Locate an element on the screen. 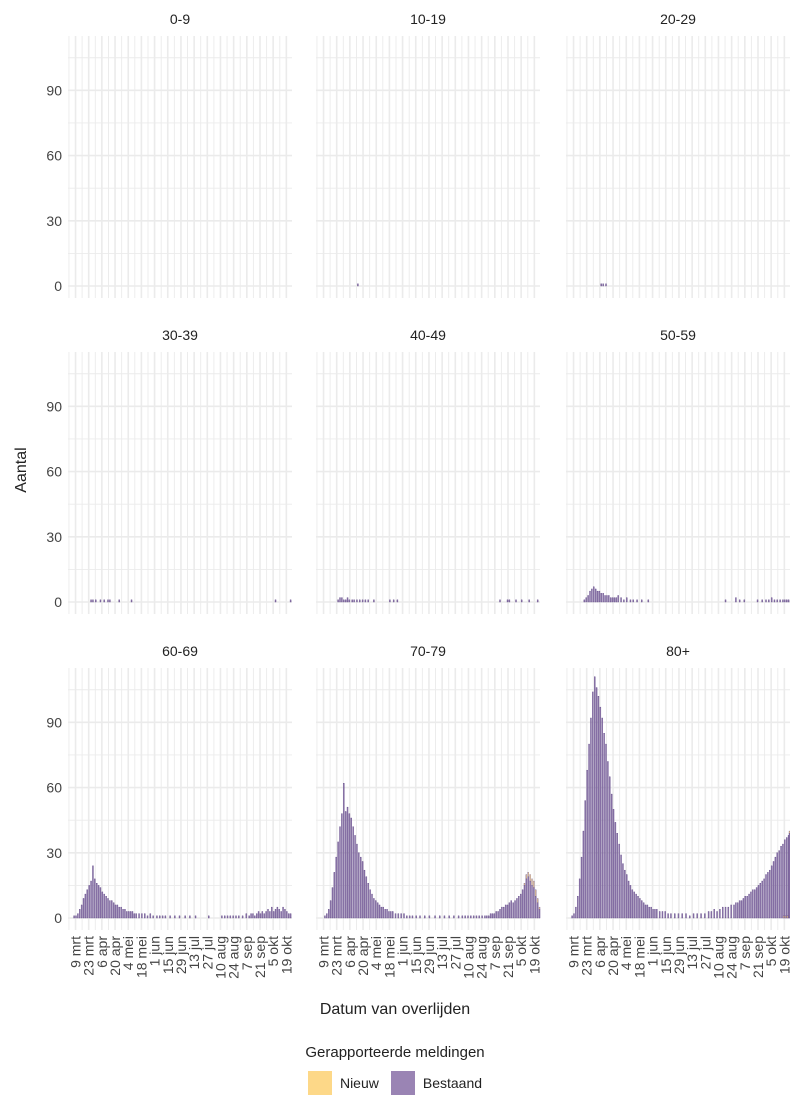 The width and height of the screenshot is (790, 1106). x-axis-label: Datum van overlijden is located at coordinates (395, 1009).